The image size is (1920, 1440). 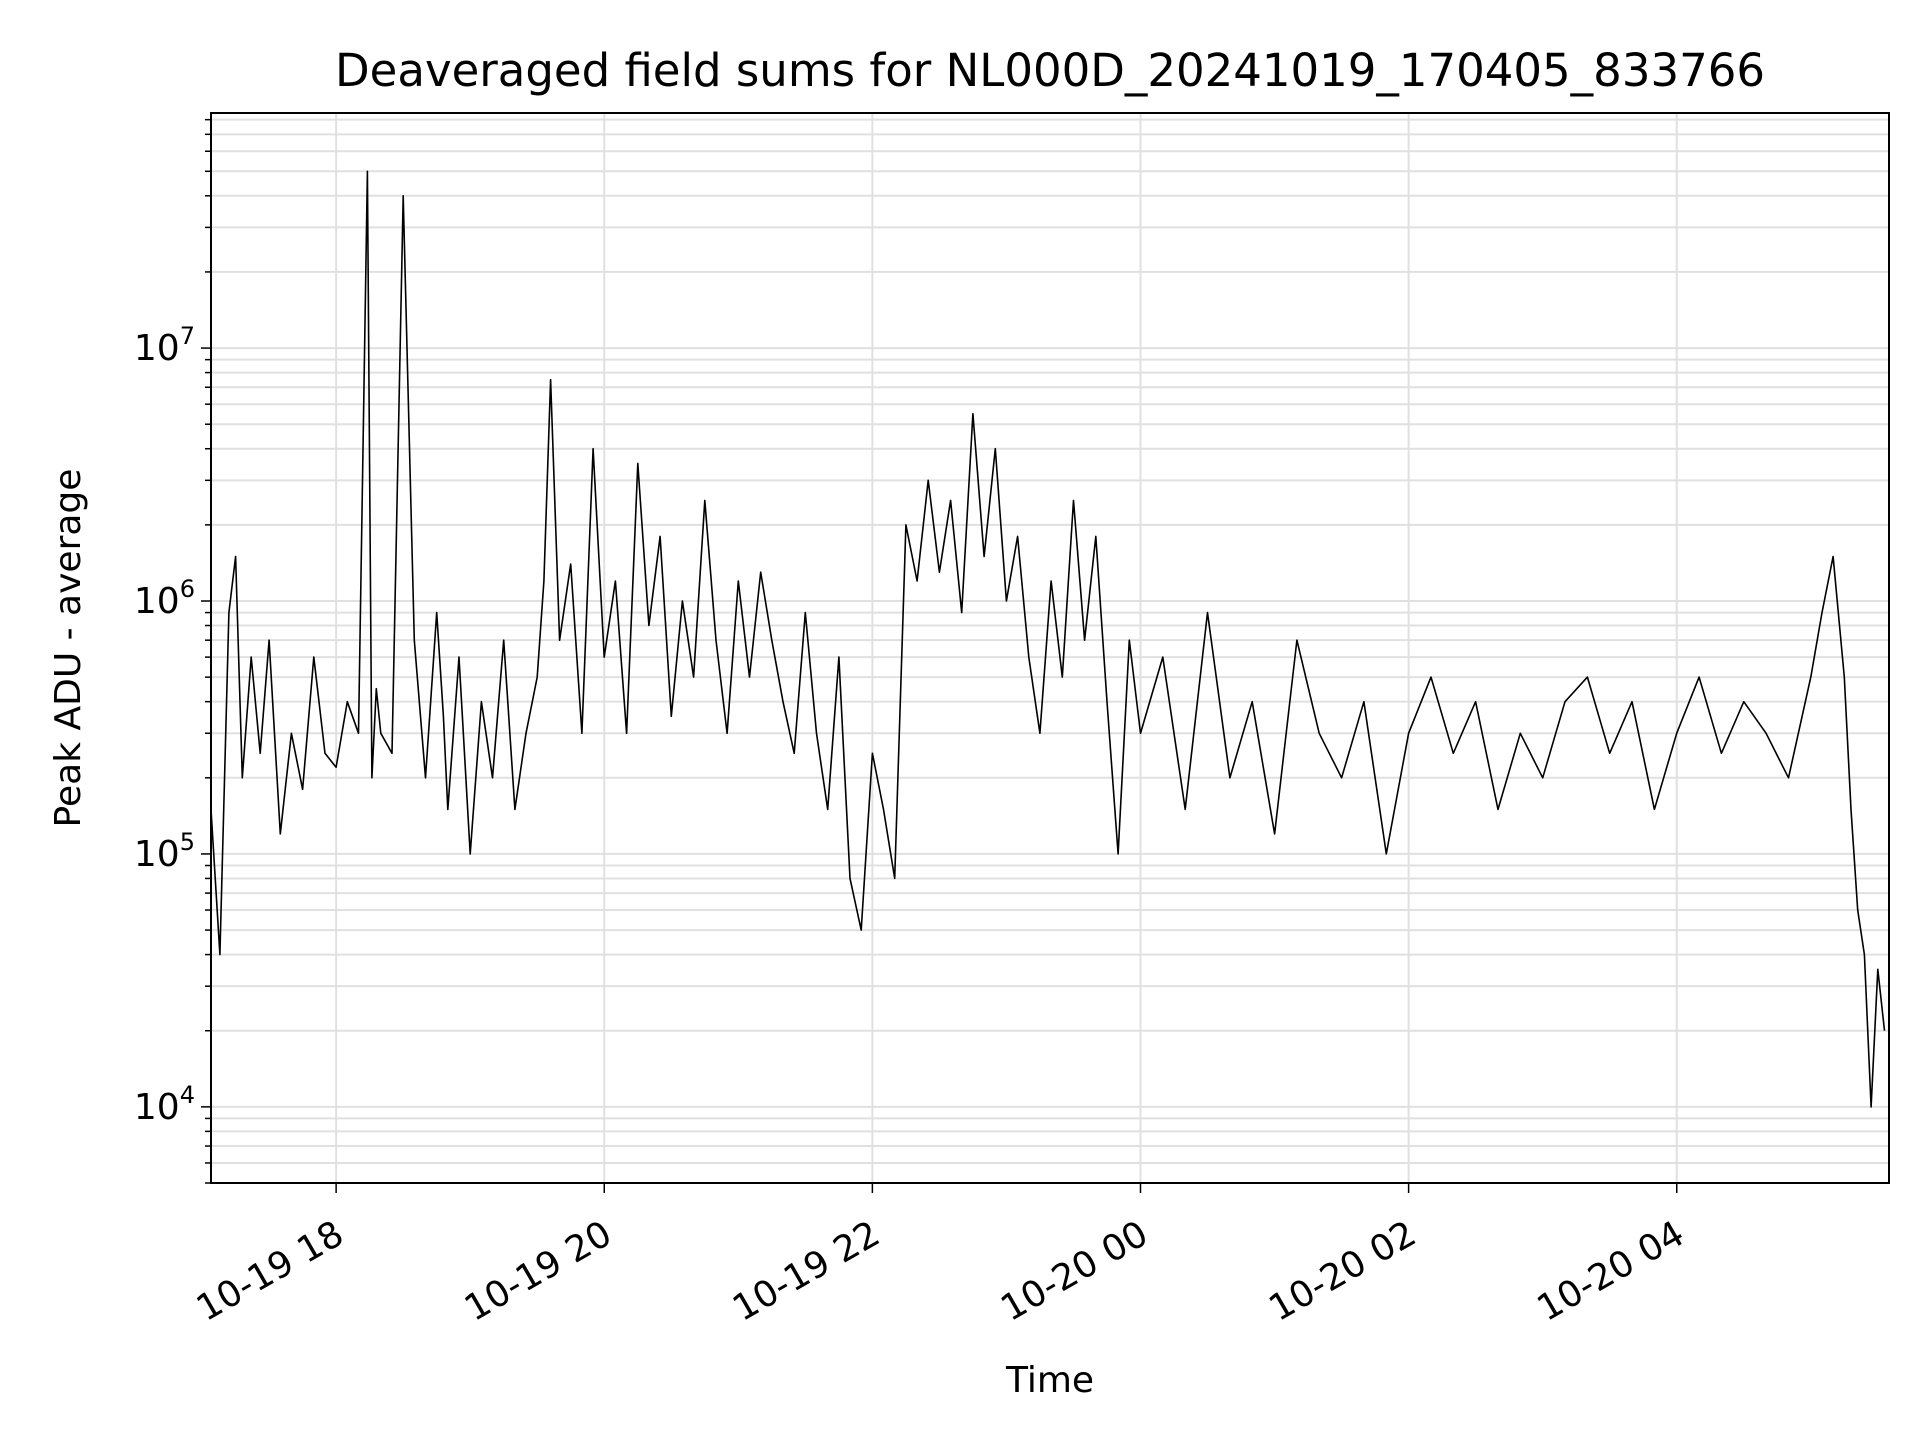 What do you see at coordinates (164, 1104) in the screenshot?
I see `y-tick-label: 10⁴` at bounding box center [164, 1104].